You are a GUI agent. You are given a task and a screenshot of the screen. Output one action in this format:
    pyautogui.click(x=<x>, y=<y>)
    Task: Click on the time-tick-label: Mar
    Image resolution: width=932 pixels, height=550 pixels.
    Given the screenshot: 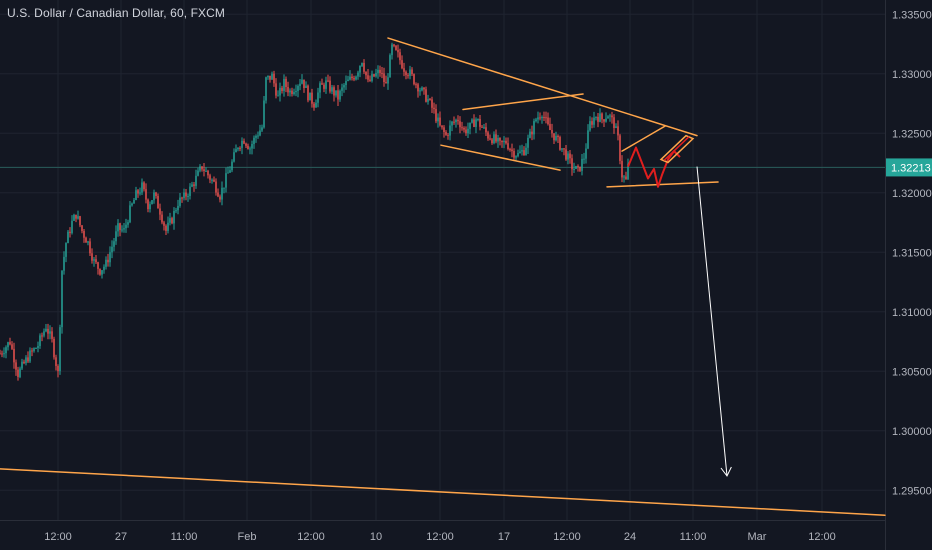 What is the action you would take?
    pyautogui.click(x=757, y=537)
    